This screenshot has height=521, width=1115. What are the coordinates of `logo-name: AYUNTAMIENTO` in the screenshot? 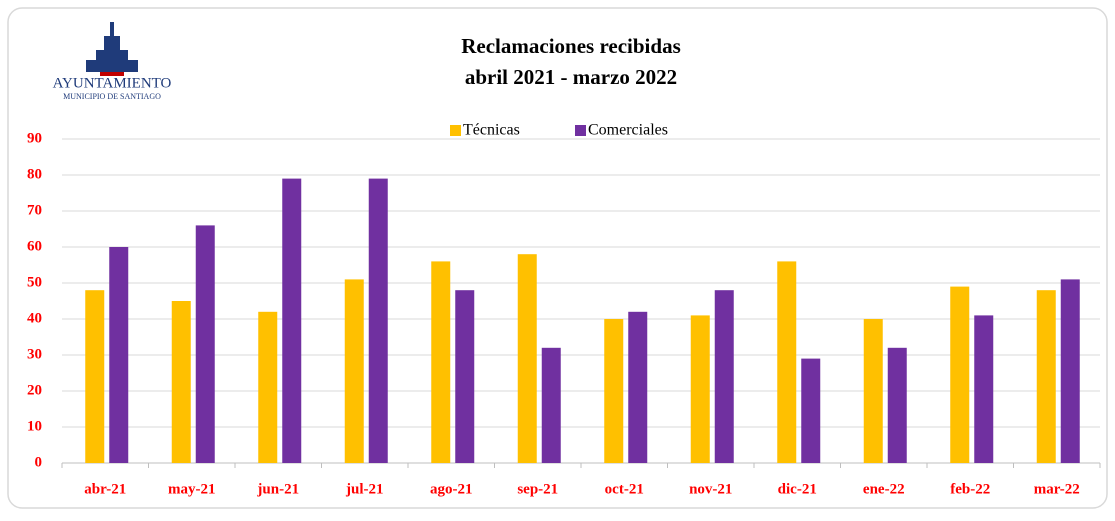 It's located at (112, 83).